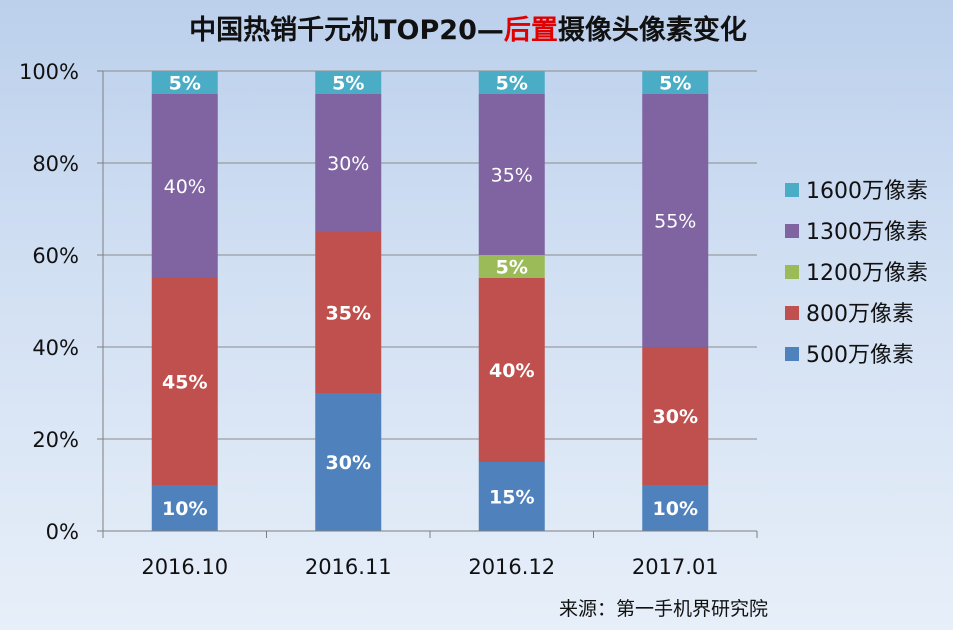 The width and height of the screenshot is (953, 630). I want to click on y-tick-label: 60%, so click(55, 256).